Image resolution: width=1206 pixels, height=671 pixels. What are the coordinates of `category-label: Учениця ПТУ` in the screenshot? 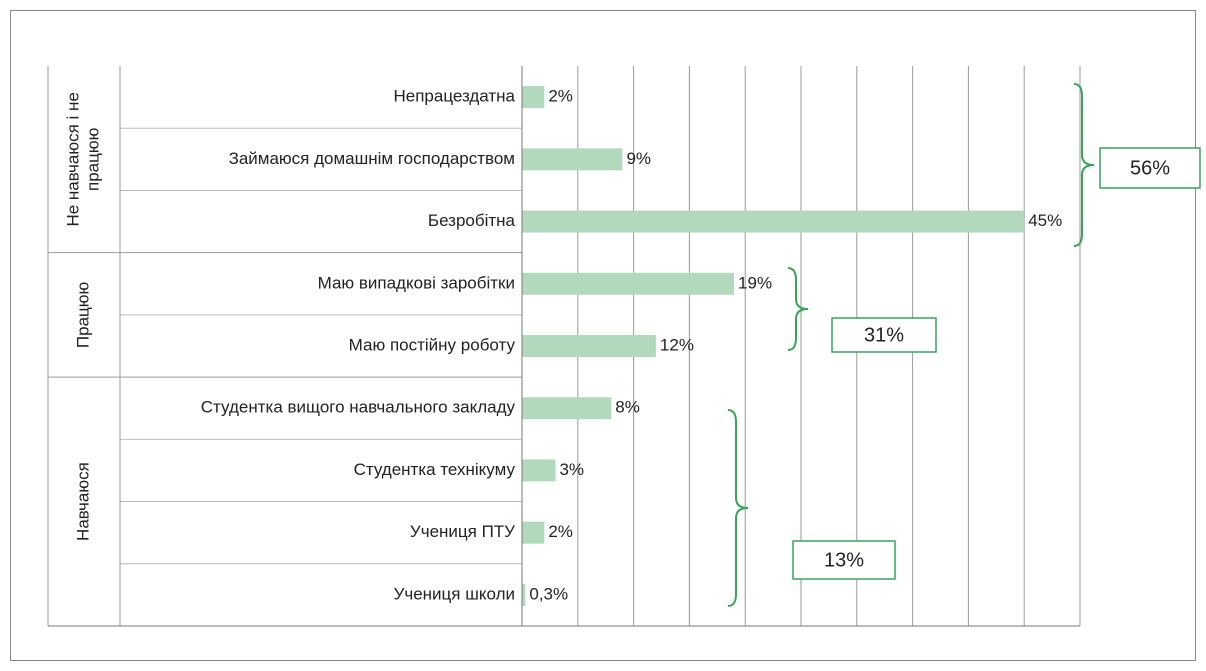 It's located at (462, 531).